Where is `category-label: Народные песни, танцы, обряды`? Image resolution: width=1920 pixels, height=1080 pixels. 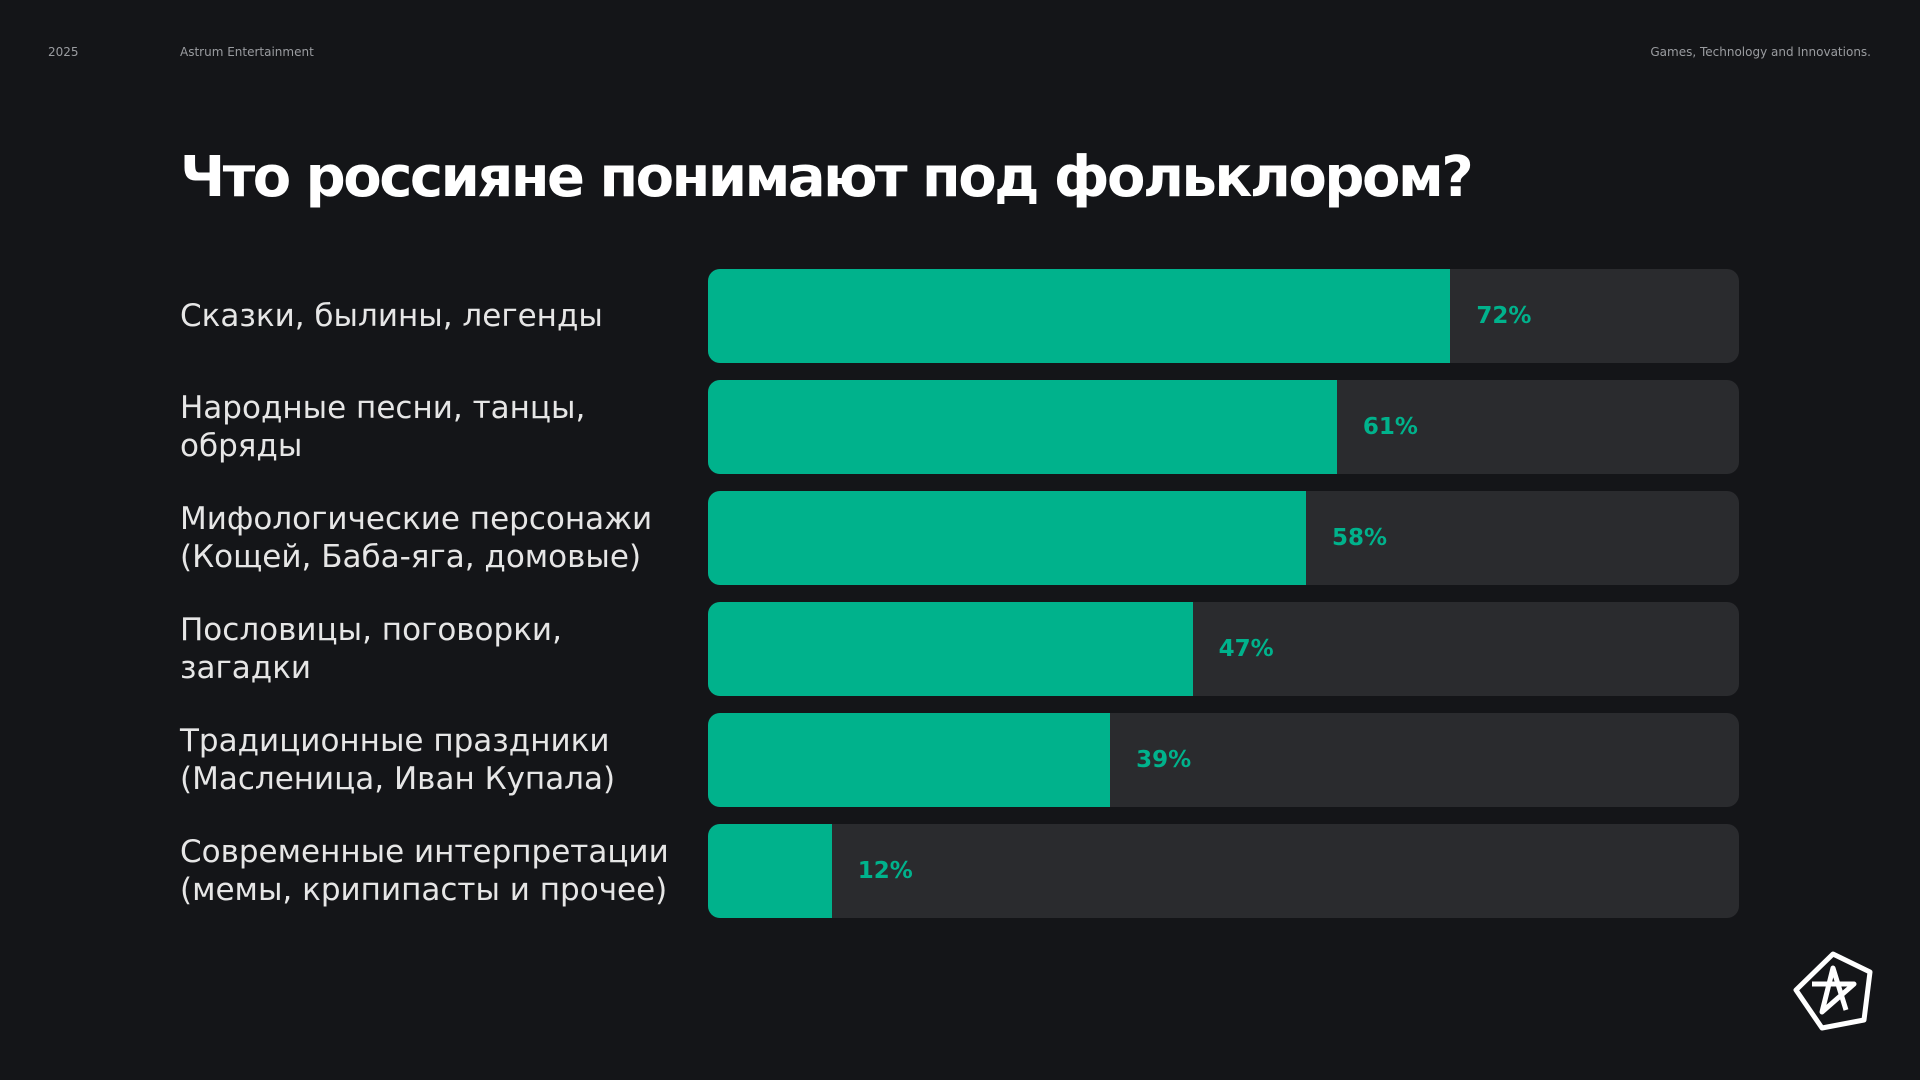
category-label: Народные песни, танцы, обряды is located at coordinates (383, 427).